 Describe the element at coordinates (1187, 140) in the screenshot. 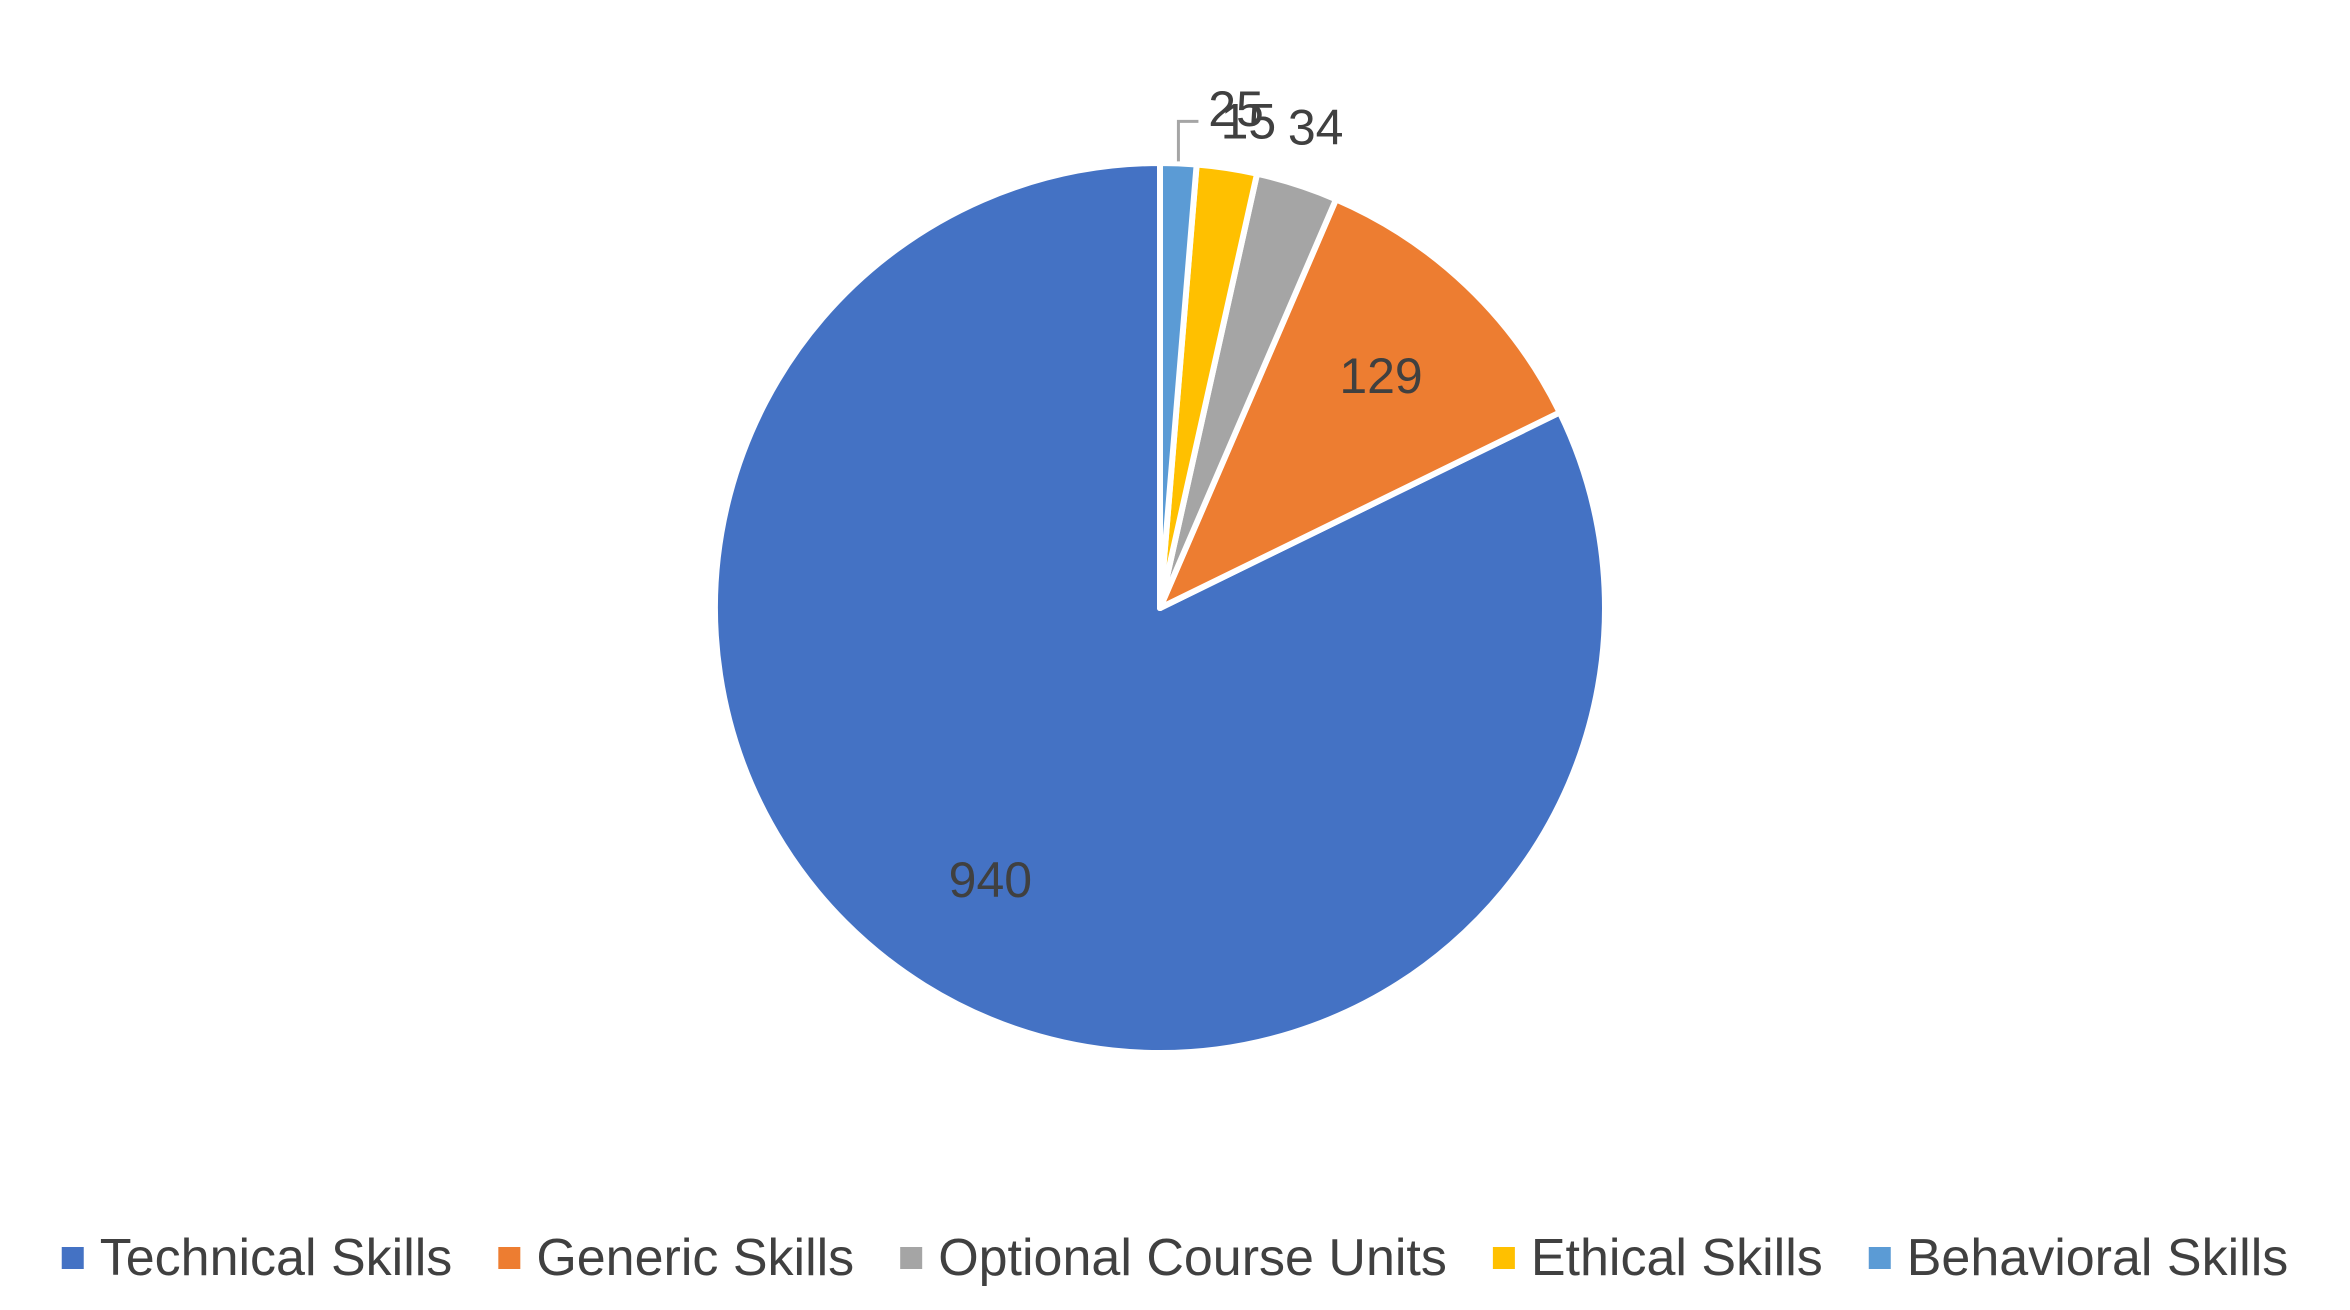

I see `leader-line-behavioral-skills` at that location.